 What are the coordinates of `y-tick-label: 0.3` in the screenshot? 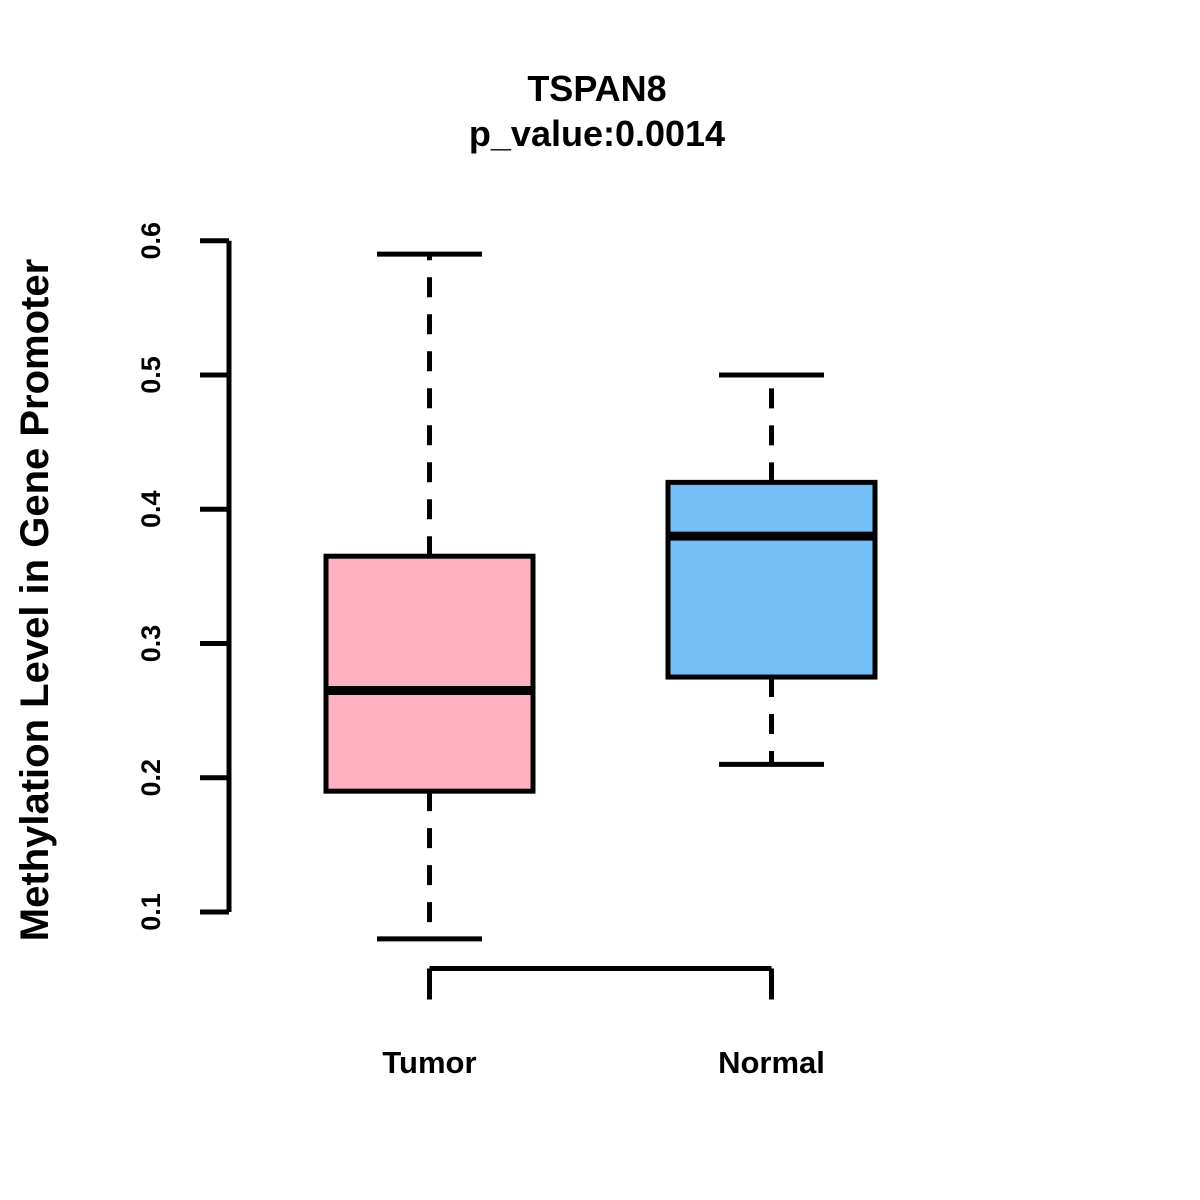 It's located at (151, 644).